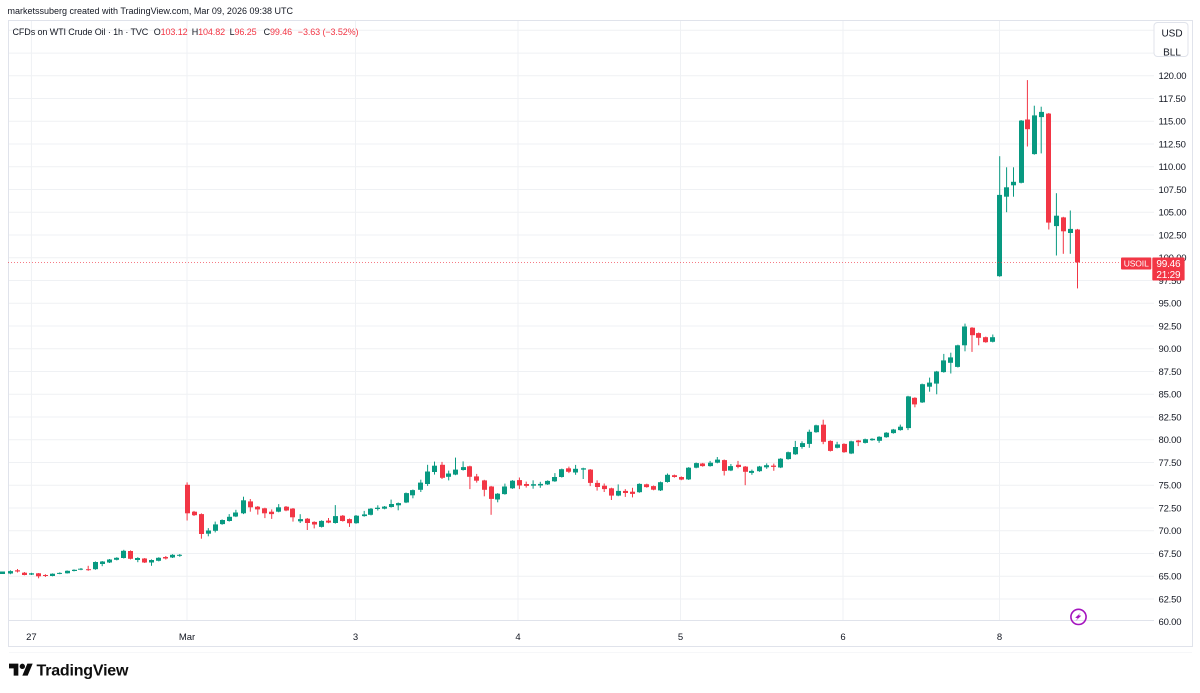 The width and height of the screenshot is (1200, 693). What do you see at coordinates (1173, 235) in the screenshot?
I see `svg-text: 102.50` at bounding box center [1173, 235].